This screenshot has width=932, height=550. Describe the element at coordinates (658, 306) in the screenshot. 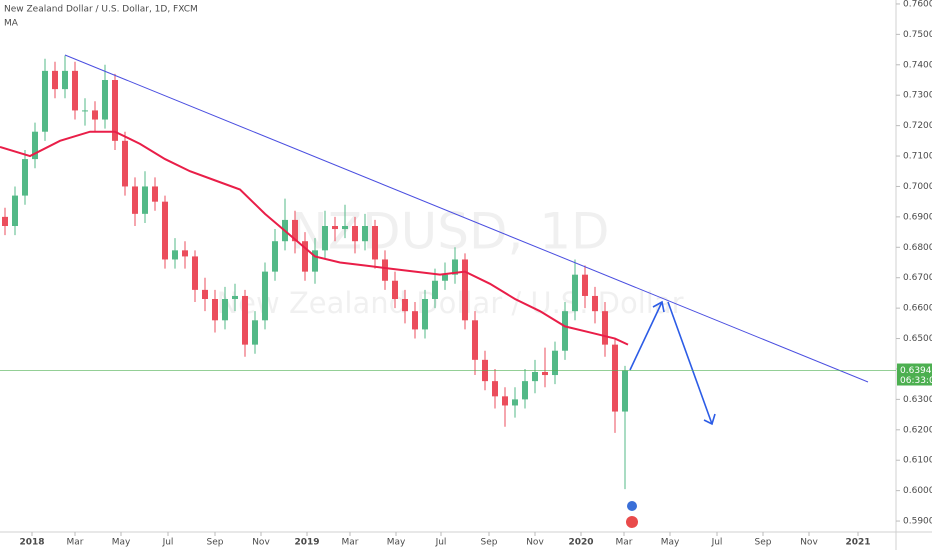

I see `arrow-up-head` at that location.